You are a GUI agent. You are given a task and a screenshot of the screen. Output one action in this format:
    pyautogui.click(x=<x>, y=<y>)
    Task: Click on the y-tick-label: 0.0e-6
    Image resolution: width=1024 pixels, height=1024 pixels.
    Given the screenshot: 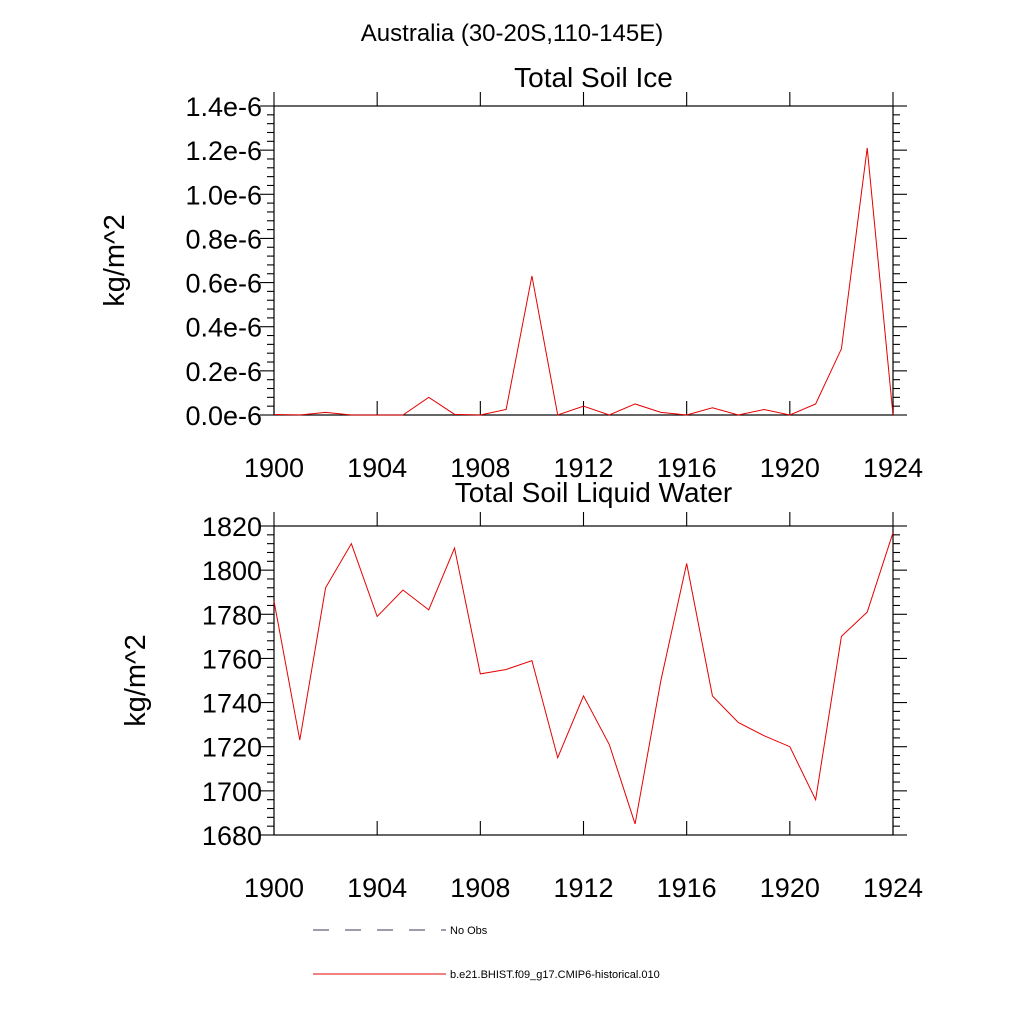 What is the action you would take?
    pyautogui.click(x=223, y=416)
    